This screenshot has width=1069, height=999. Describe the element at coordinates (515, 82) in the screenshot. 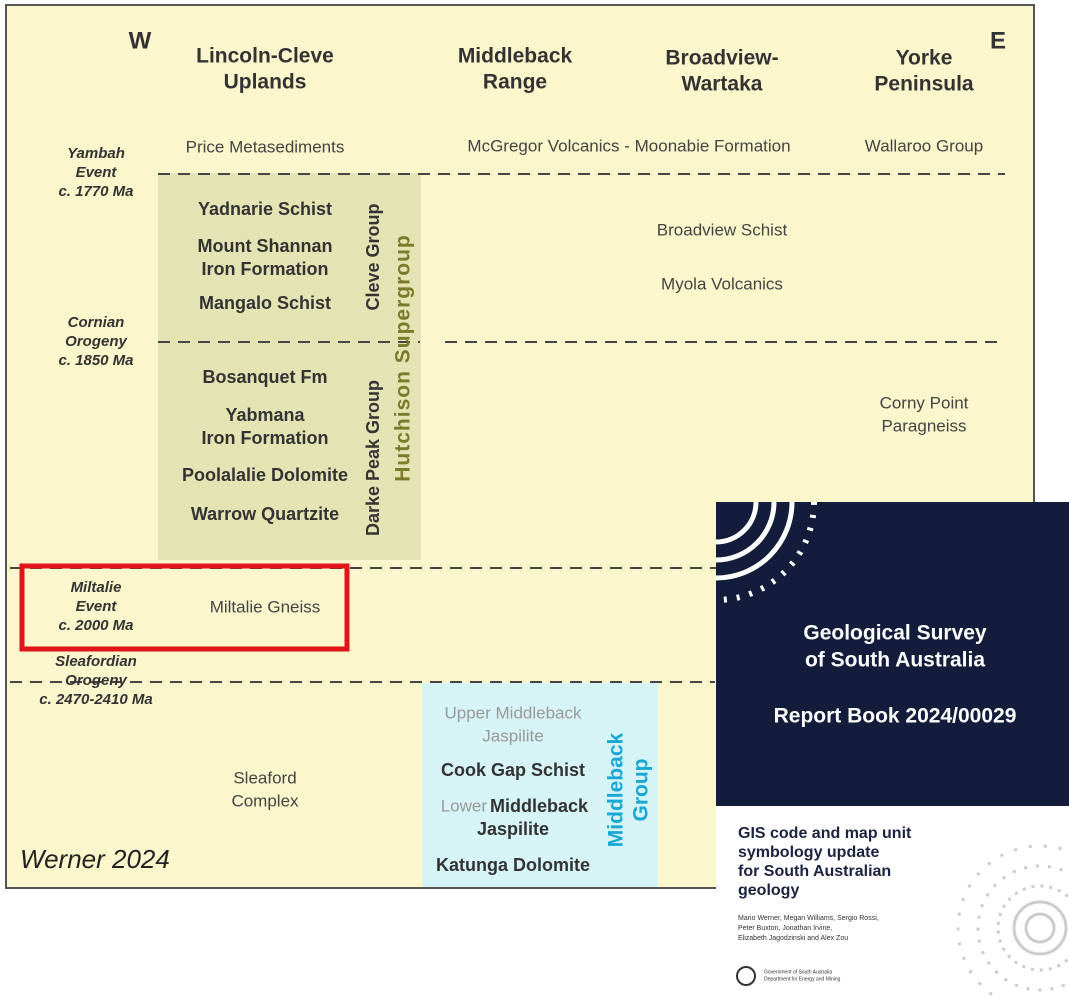

I see `column-header: Range` at that location.